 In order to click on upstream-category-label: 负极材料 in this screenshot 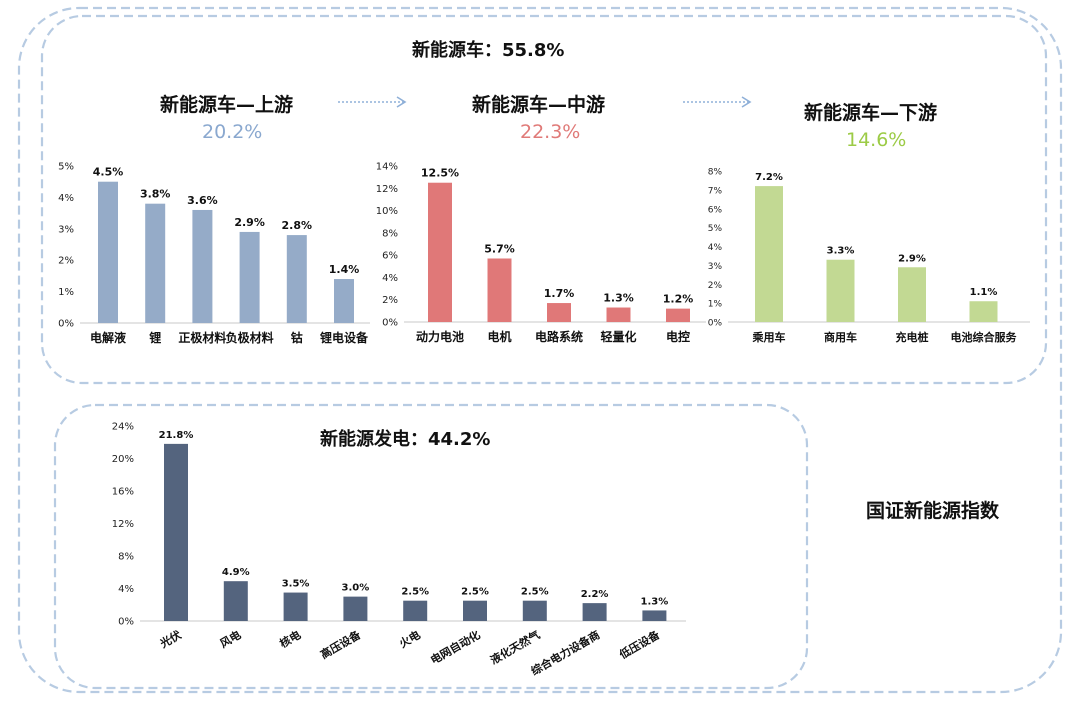, I will do `click(250, 337)`.